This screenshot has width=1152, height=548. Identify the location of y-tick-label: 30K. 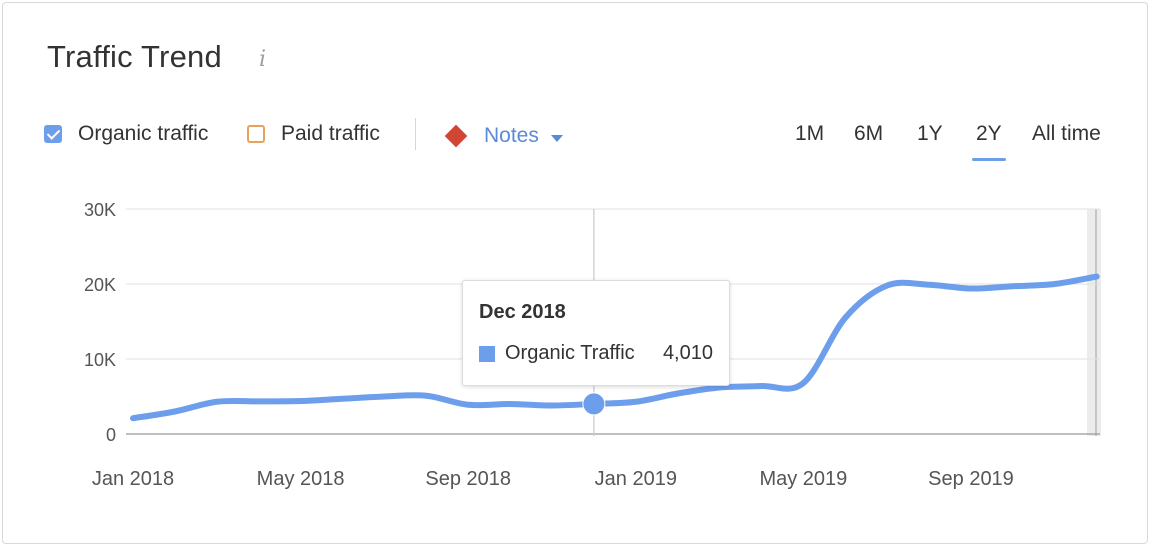
(100, 210).